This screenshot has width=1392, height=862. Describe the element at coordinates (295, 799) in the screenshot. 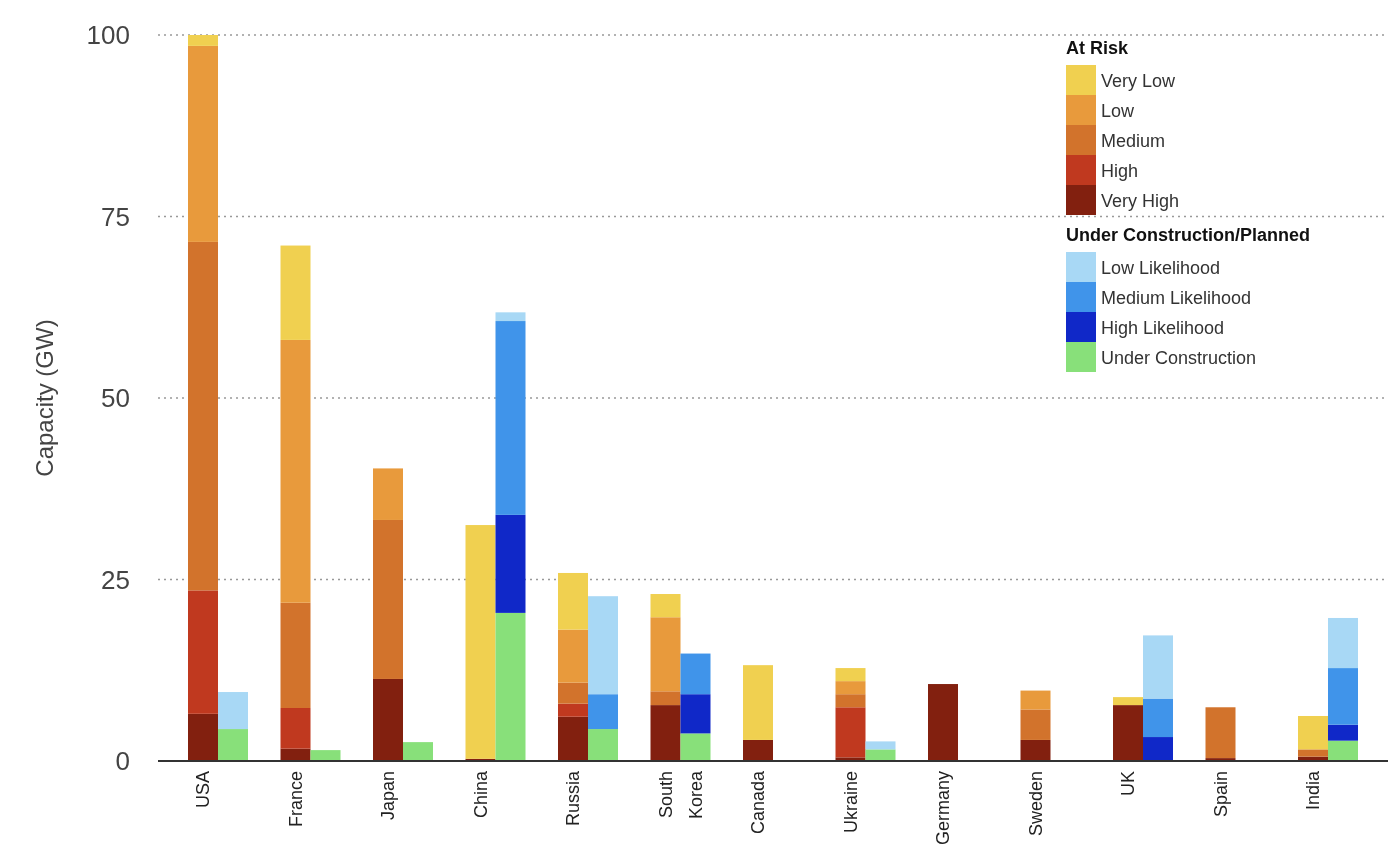

I see `x-tick-label: France` at that location.